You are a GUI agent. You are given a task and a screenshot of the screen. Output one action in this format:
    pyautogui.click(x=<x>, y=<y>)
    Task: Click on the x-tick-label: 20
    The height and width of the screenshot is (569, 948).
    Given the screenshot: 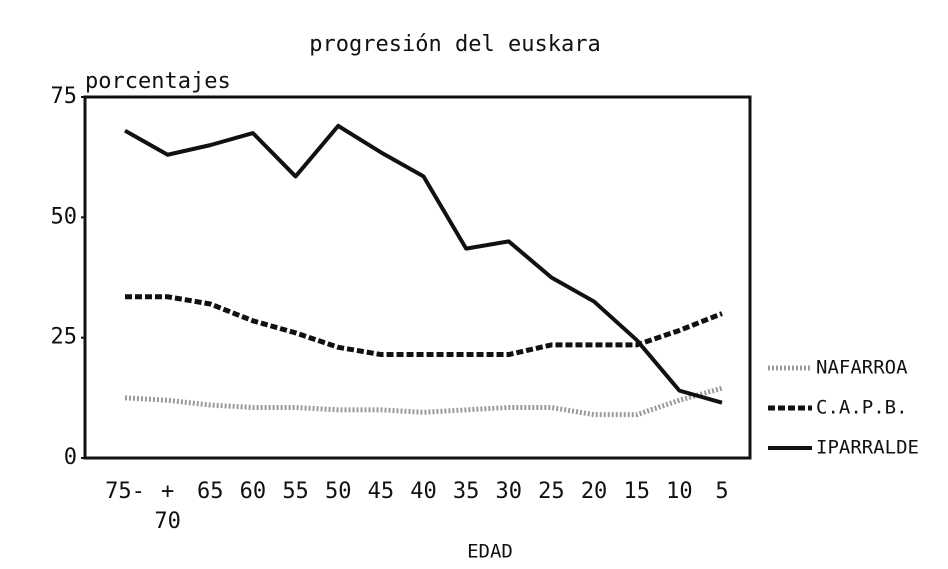 What is the action you would take?
    pyautogui.click(x=594, y=491)
    